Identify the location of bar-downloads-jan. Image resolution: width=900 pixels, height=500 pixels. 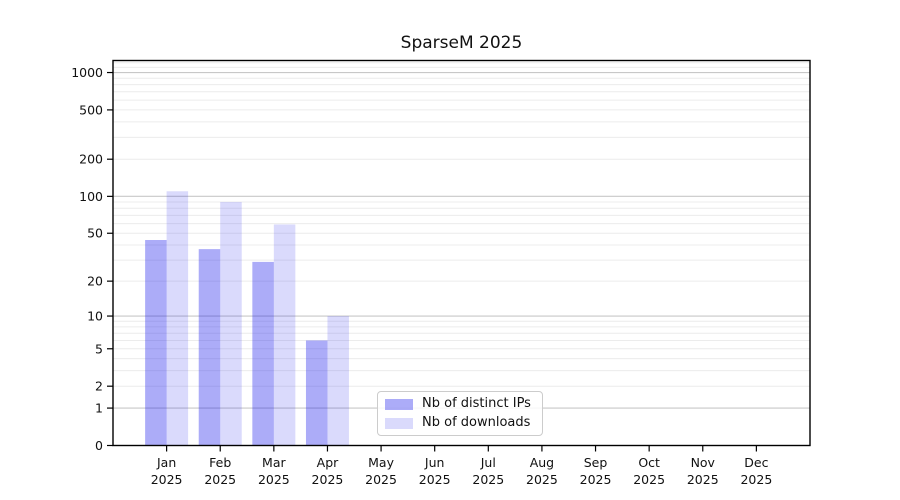
(177, 318).